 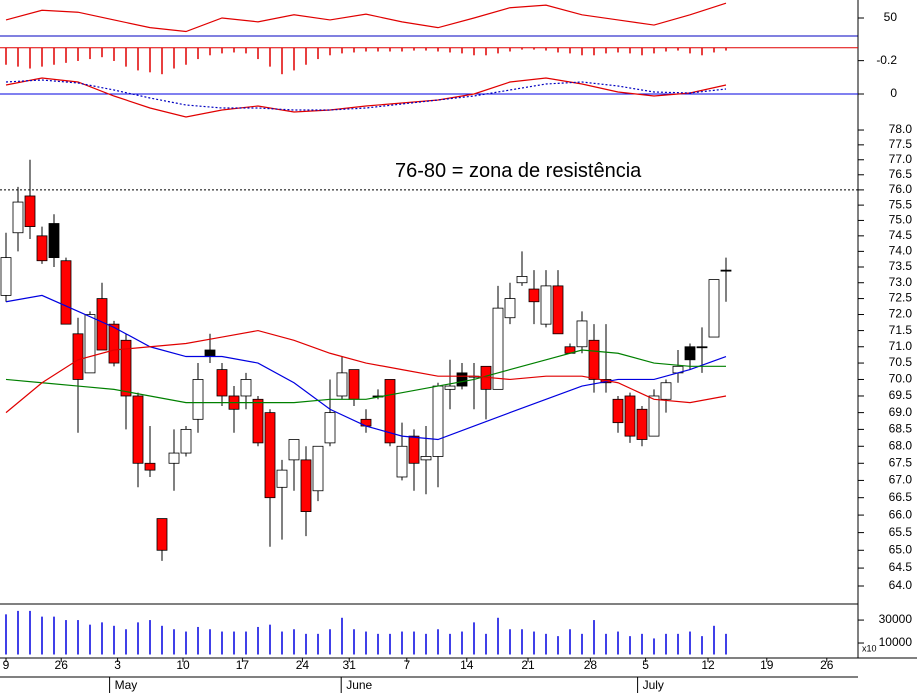 I want to click on x-tick-label: 21, so click(x=528, y=665).